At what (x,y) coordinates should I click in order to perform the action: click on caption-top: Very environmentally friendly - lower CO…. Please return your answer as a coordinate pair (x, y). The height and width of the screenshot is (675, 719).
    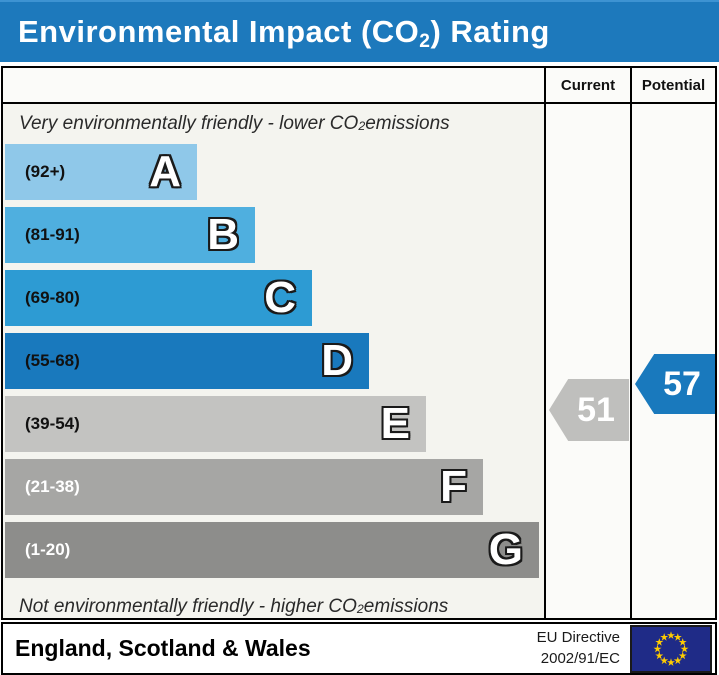
    Looking at the image, I should click on (234, 123).